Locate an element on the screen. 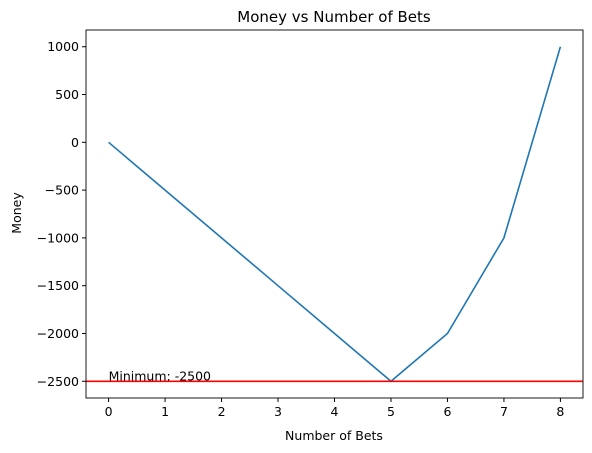 Image resolution: width=592 pixels, height=453 pixels. x-tick-label: 6 is located at coordinates (447, 411).